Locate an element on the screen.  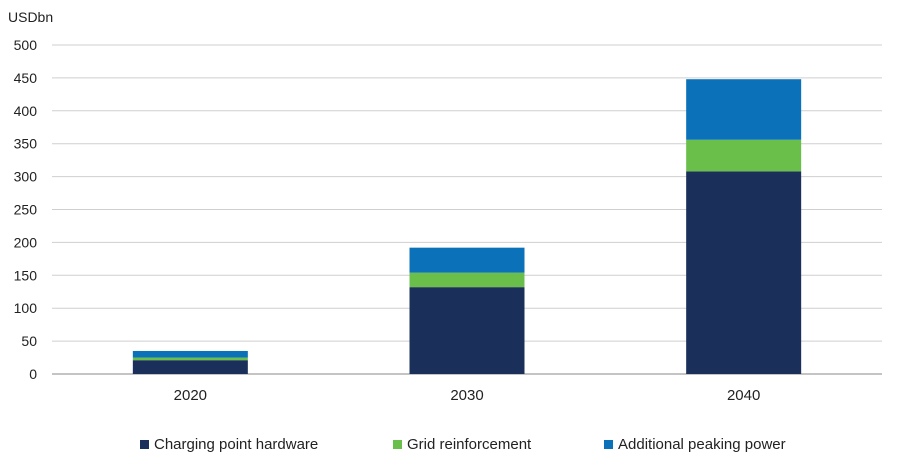
y-axis-ticks: 0 50 100 150 200 250 300 350 400 450 500 is located at coordinates (26, 209).